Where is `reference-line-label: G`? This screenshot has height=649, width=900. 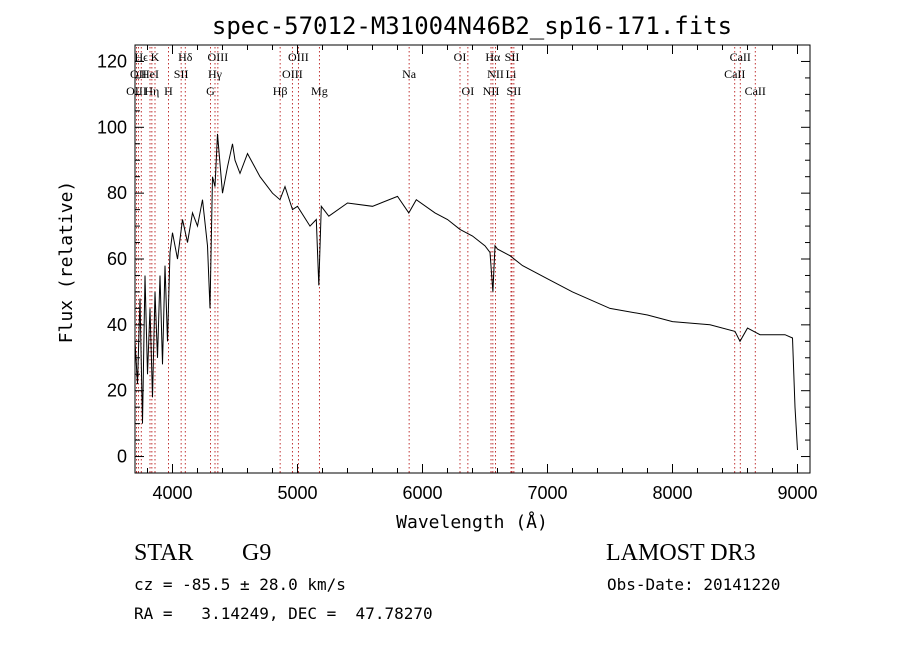
reference-line-label: G is located at coordinates (210, 91).